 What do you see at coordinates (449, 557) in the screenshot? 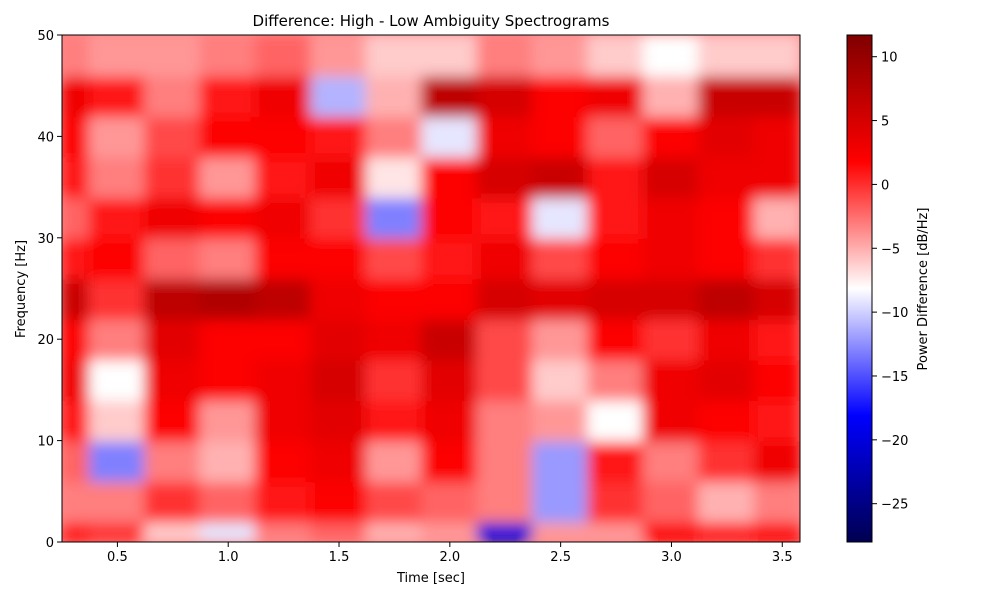
I see `x-tick-label: 2.0` at bounding box center [449, 557].